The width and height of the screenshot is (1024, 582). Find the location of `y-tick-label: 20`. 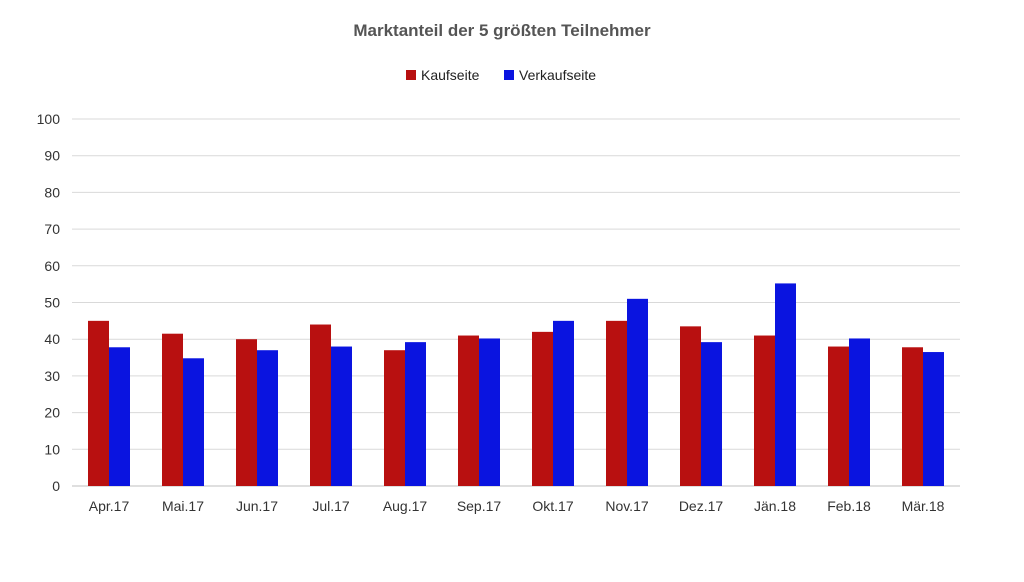

y-tick-label: 20 is located at coordinates (52, 413).